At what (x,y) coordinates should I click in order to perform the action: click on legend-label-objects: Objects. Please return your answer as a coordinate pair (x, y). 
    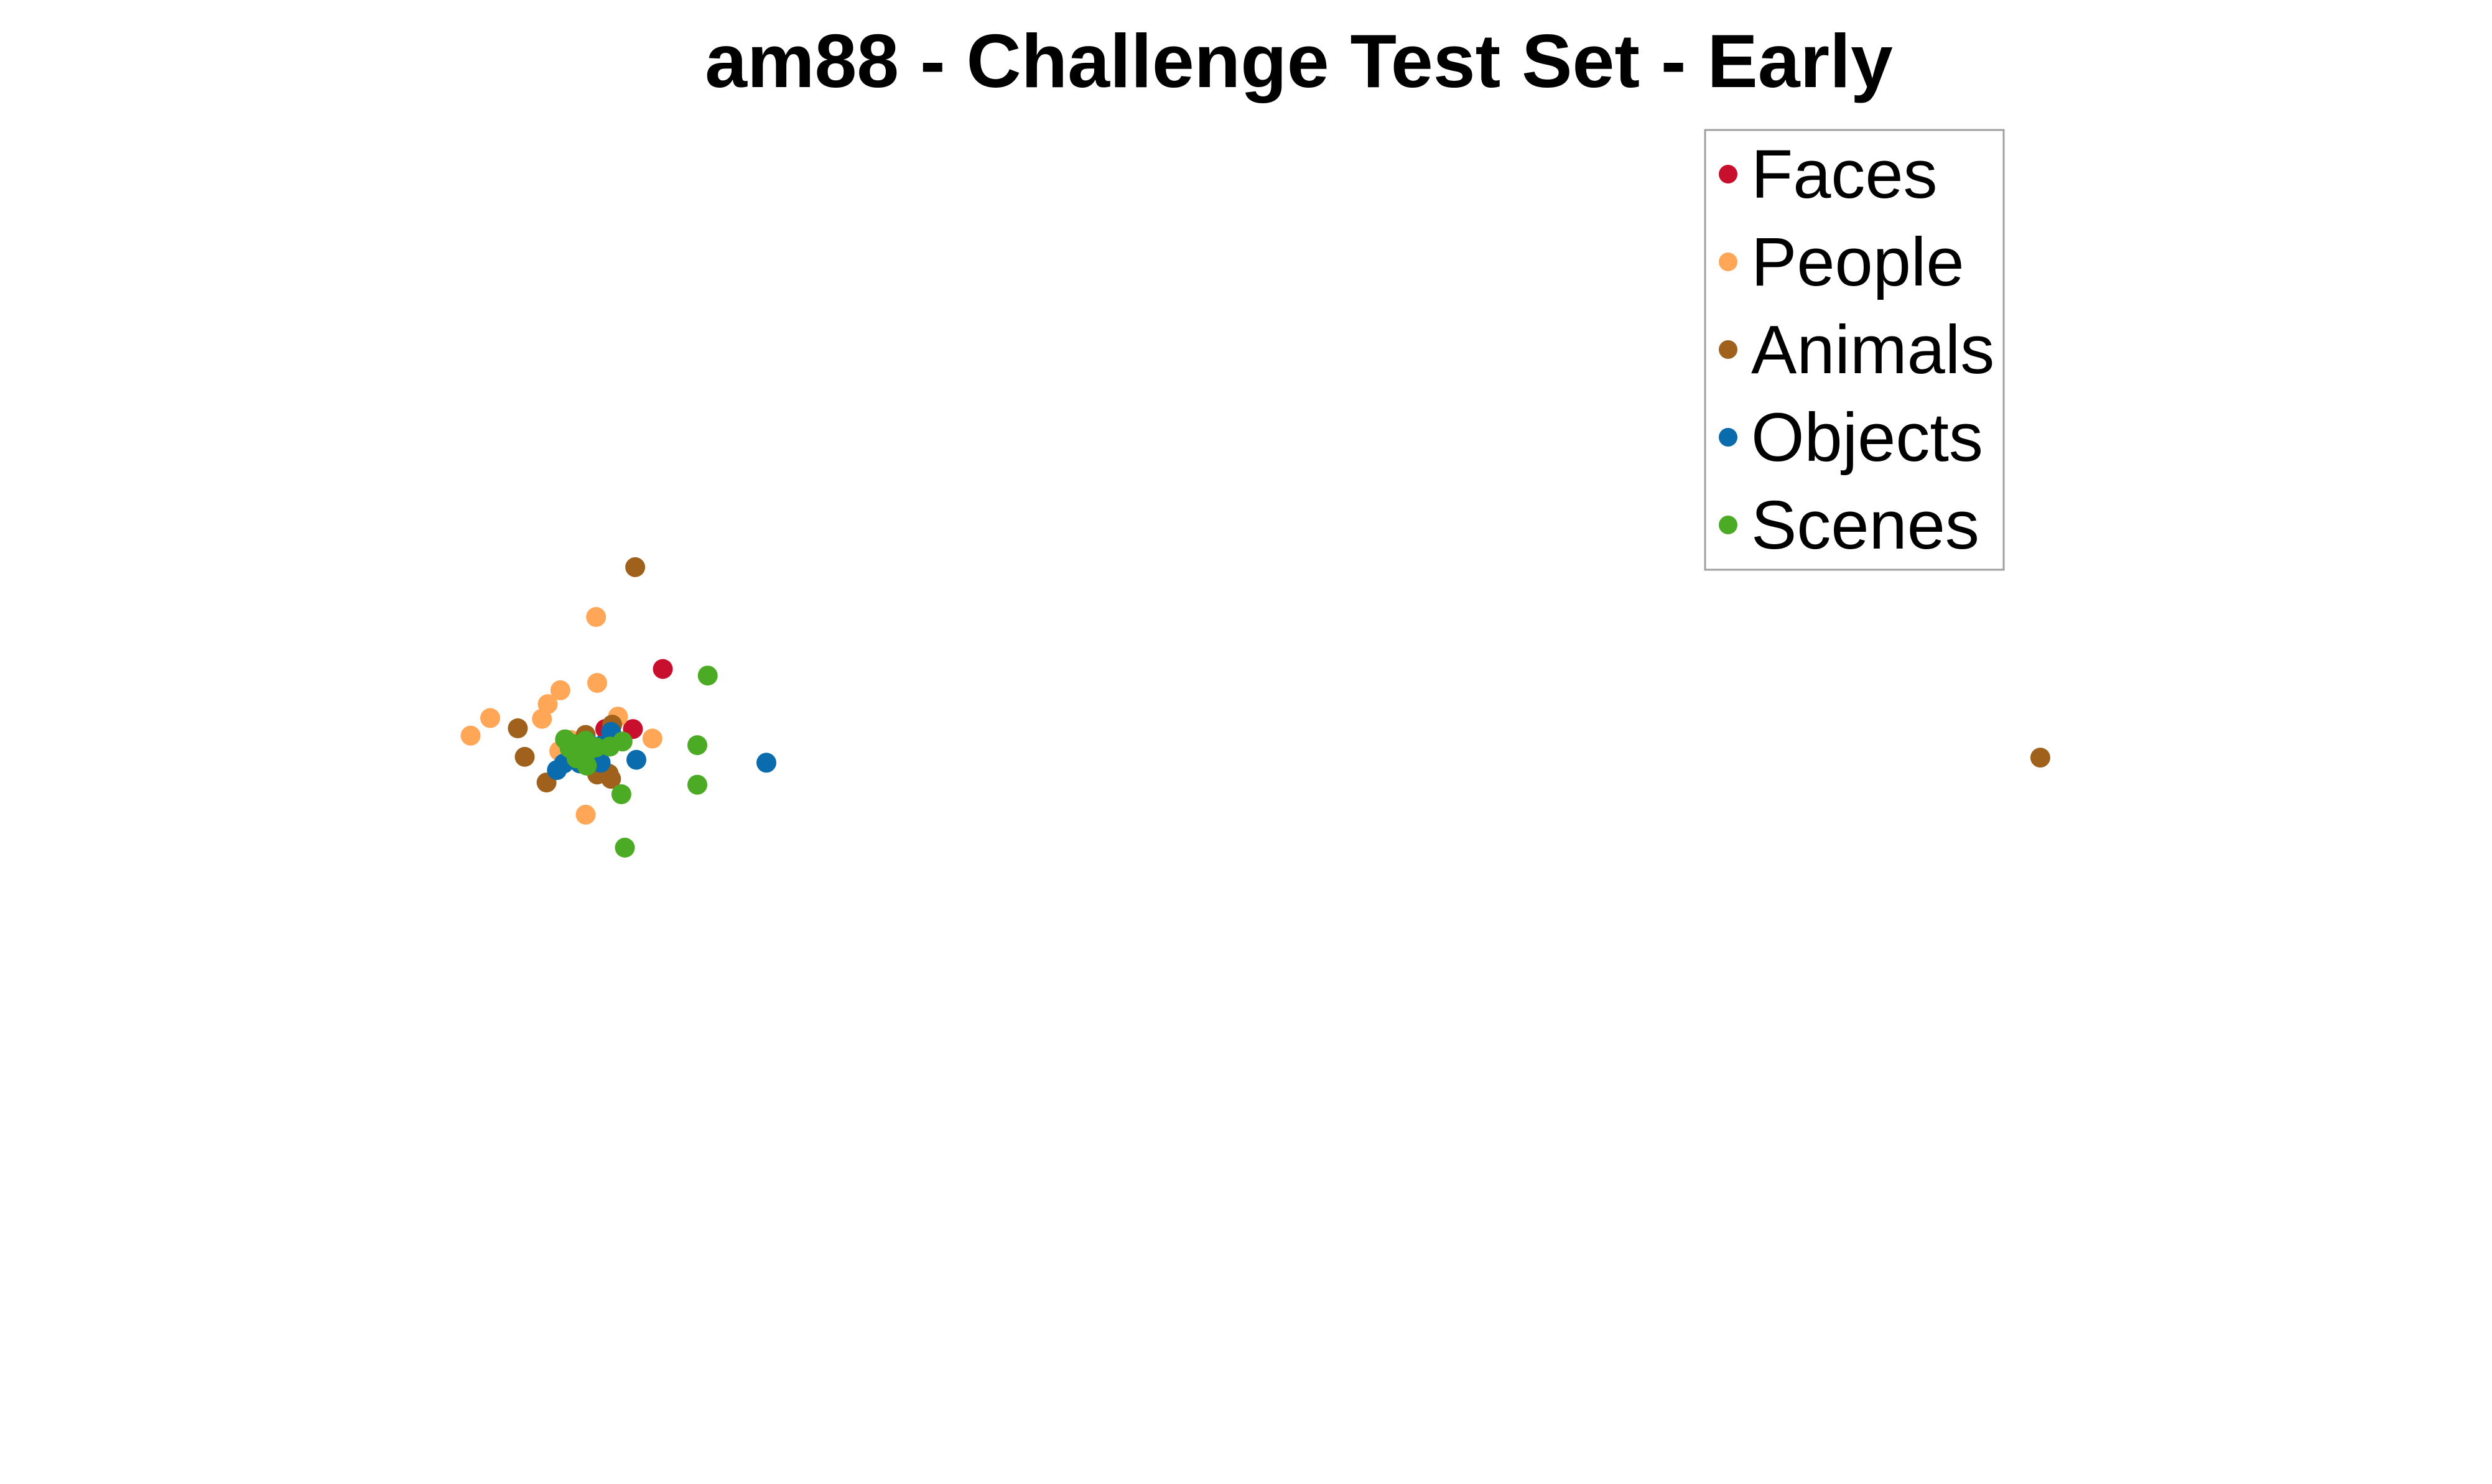
    Looking at the image, I should click on (1867, 438).